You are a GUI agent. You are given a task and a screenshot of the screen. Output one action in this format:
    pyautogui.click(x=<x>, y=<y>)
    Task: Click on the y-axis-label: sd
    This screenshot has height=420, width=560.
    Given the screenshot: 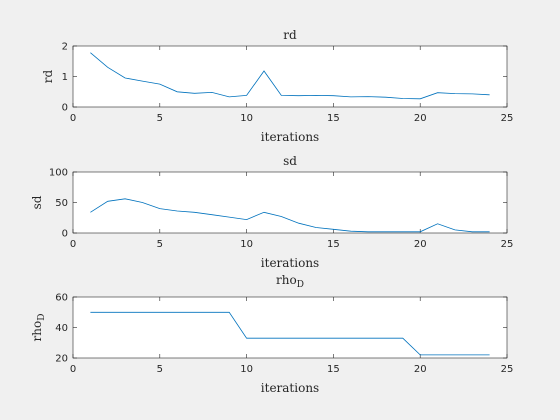 What is the action you would take?
    pyautogui.click(x=37, y=202)
    